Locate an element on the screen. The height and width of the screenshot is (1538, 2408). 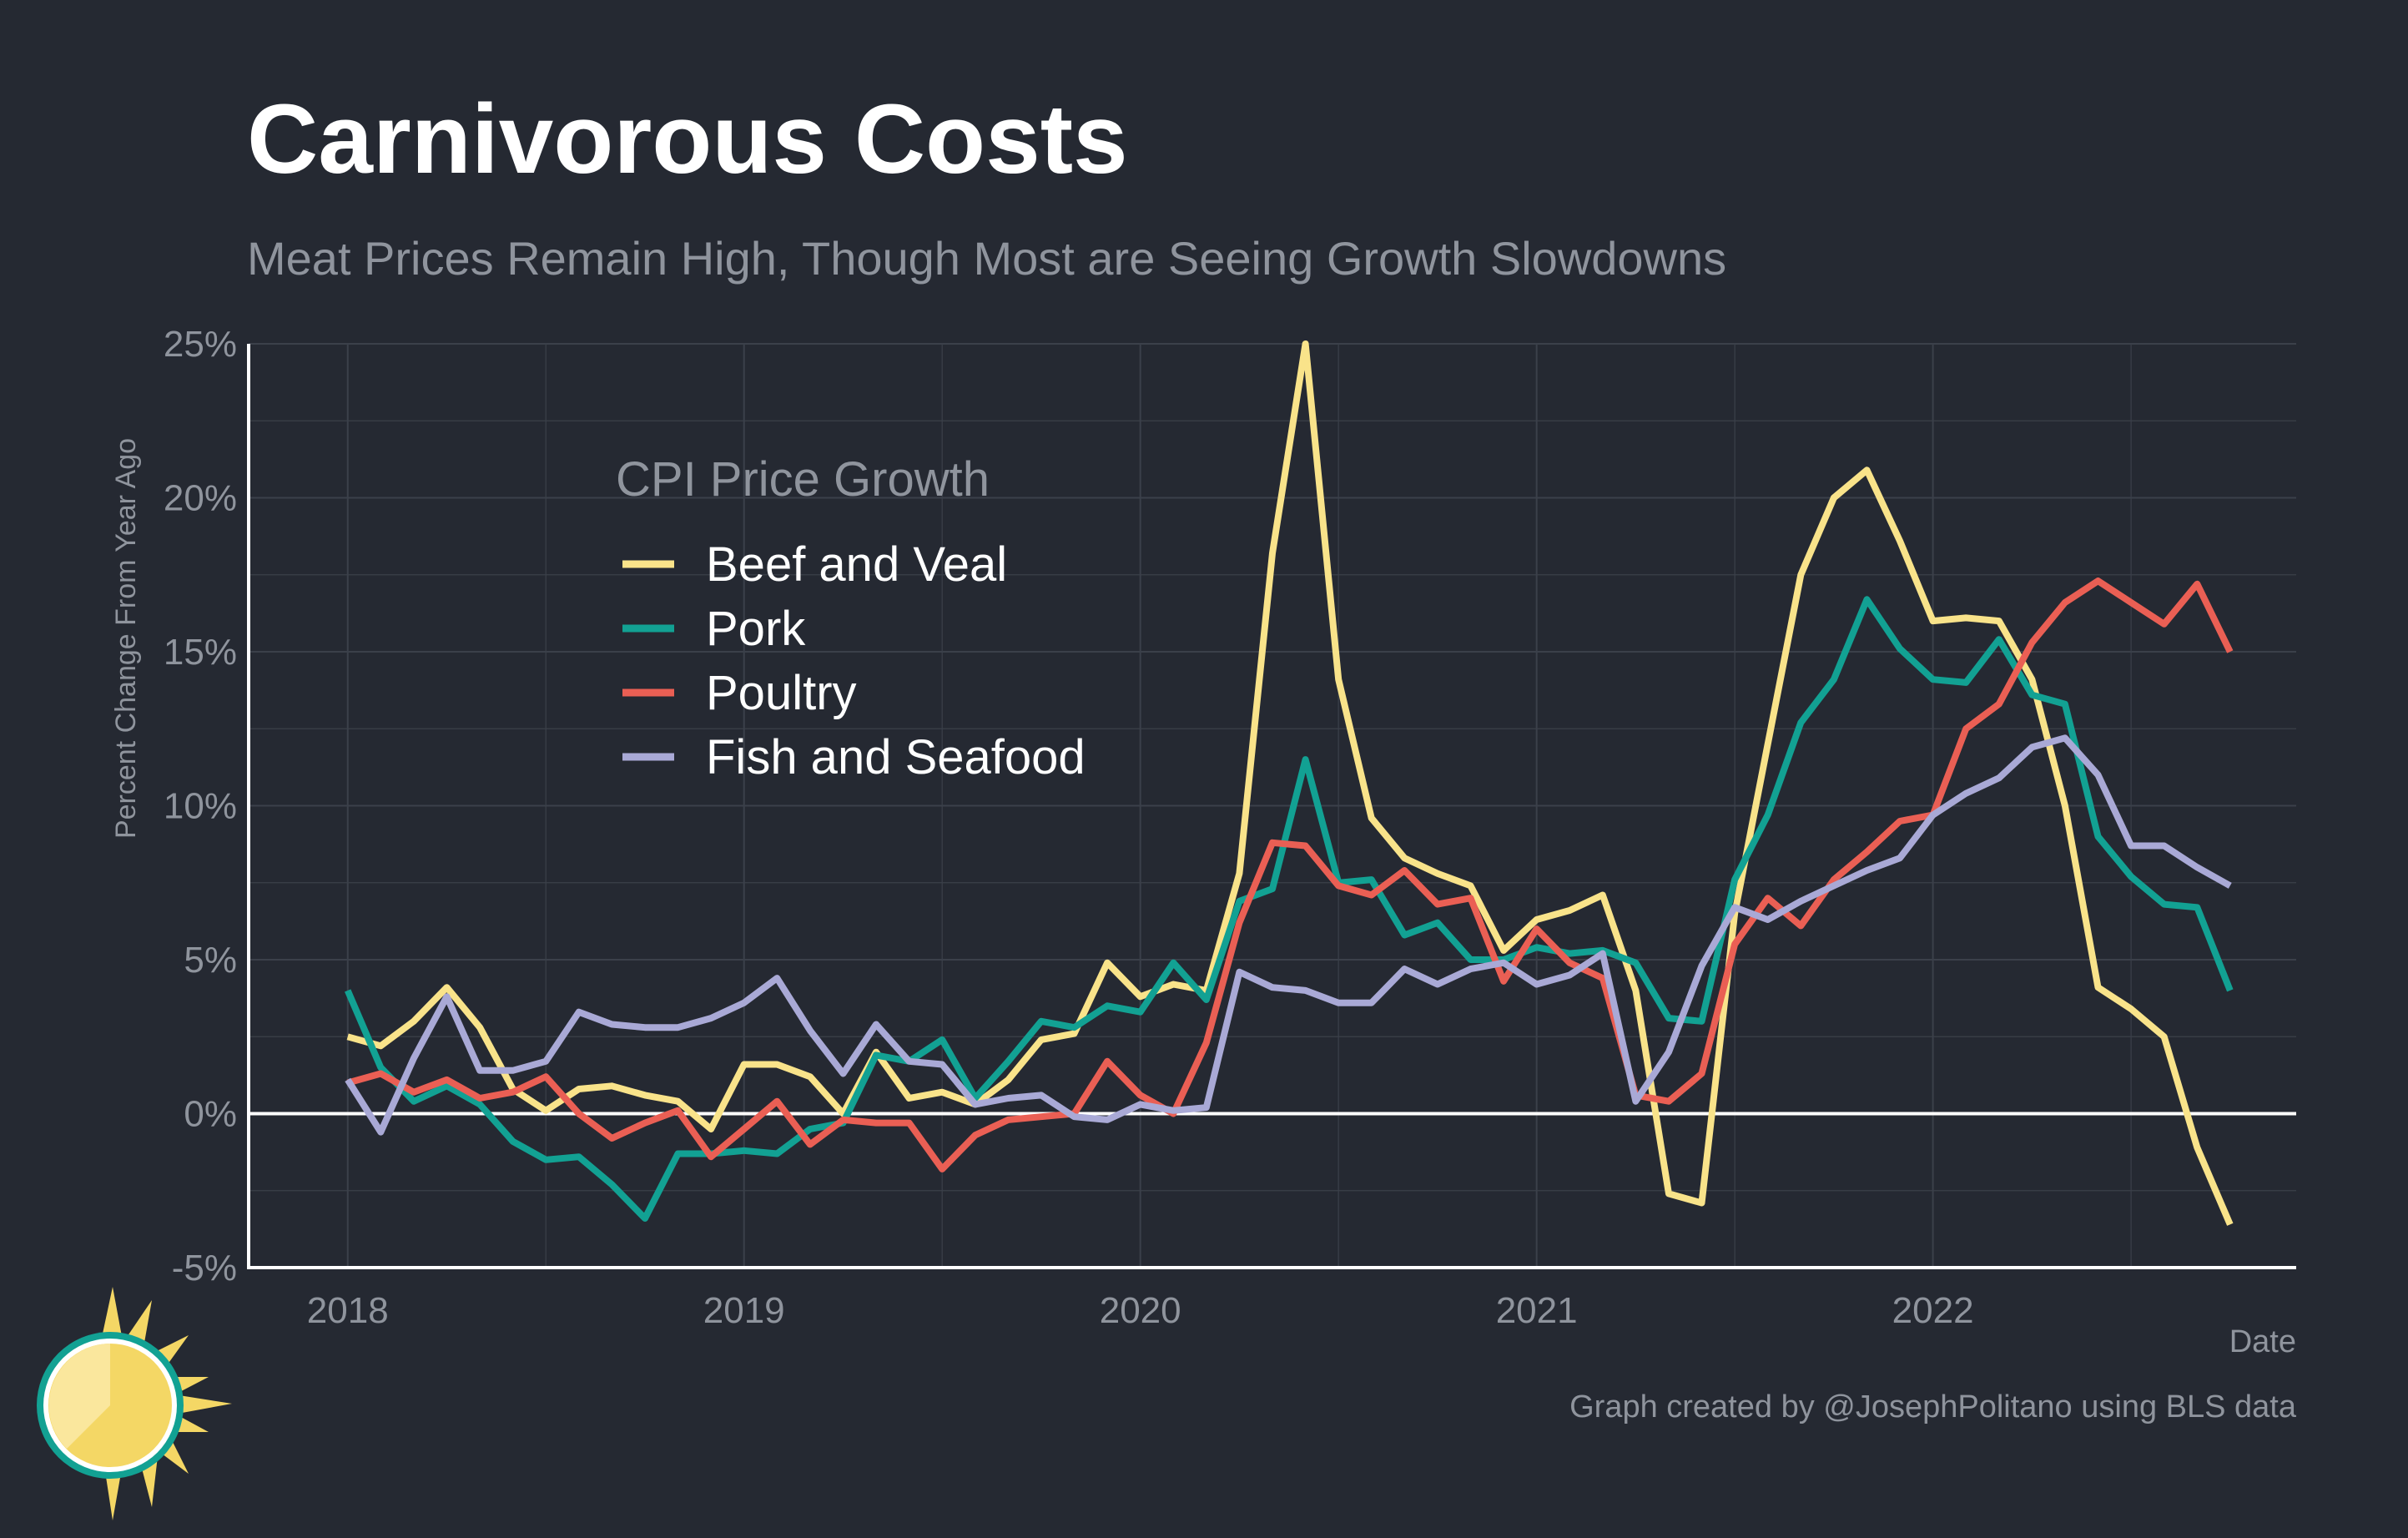
legend-title: CPI Price Growth is located at coordinates (803, 479).